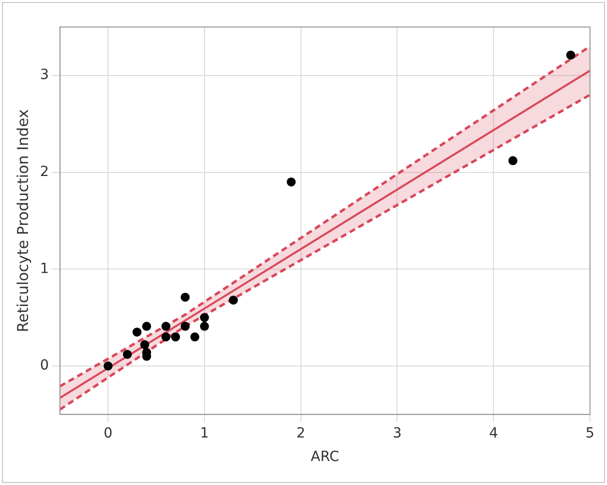  What do you see at coordinates (108, 433) in the screenshot?
I see `x-tick-label: 0` at bounding box center [108, 433].